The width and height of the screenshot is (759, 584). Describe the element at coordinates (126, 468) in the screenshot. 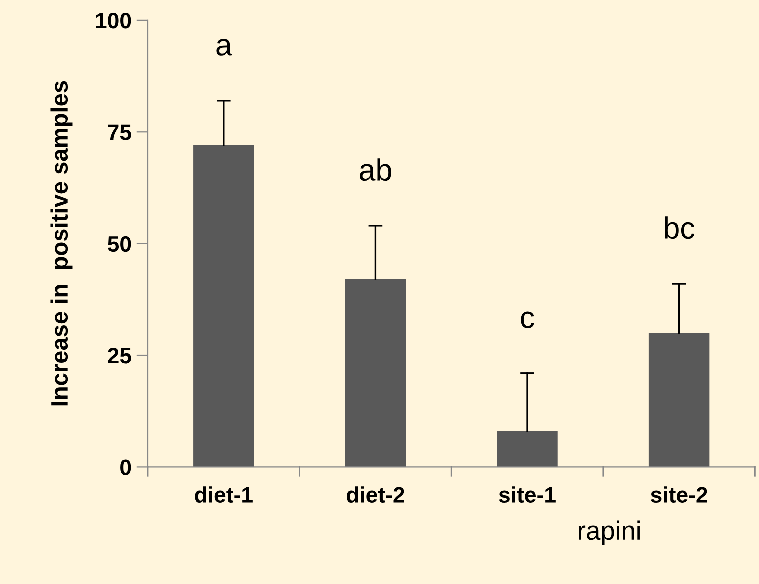

I see `y-tick-label: 0` at that location.